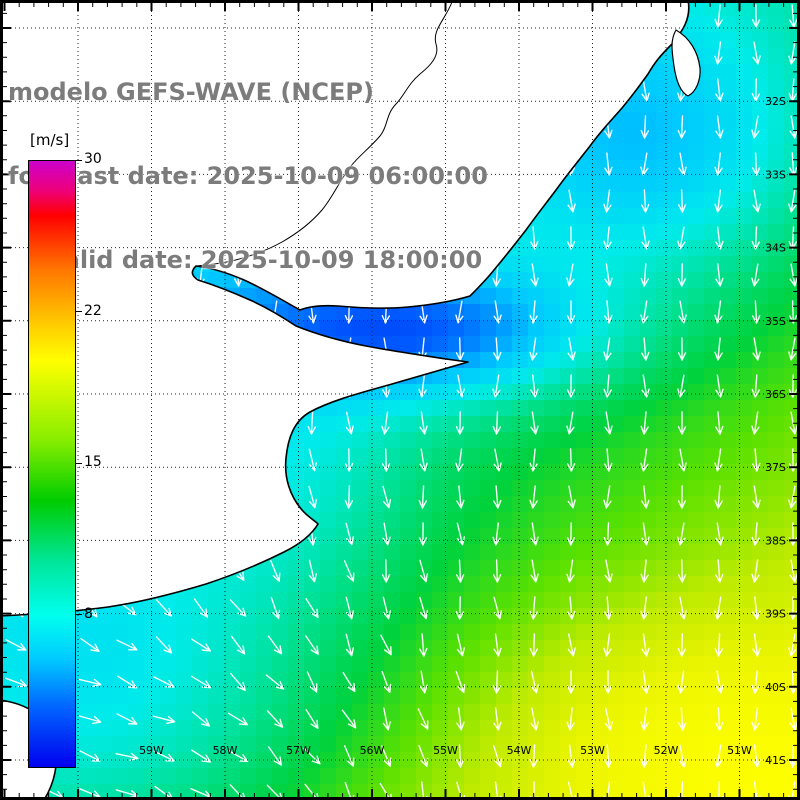 The height and width of the screenshot is (800, 800). I want to click on lon-label: 53W, so click(592, 750).